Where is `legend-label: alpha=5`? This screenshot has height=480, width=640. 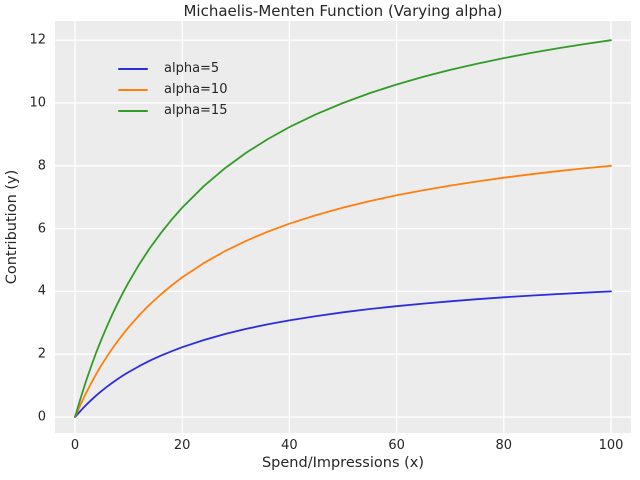 legend-label: alpha=5 is located at coordinates (192, 68).